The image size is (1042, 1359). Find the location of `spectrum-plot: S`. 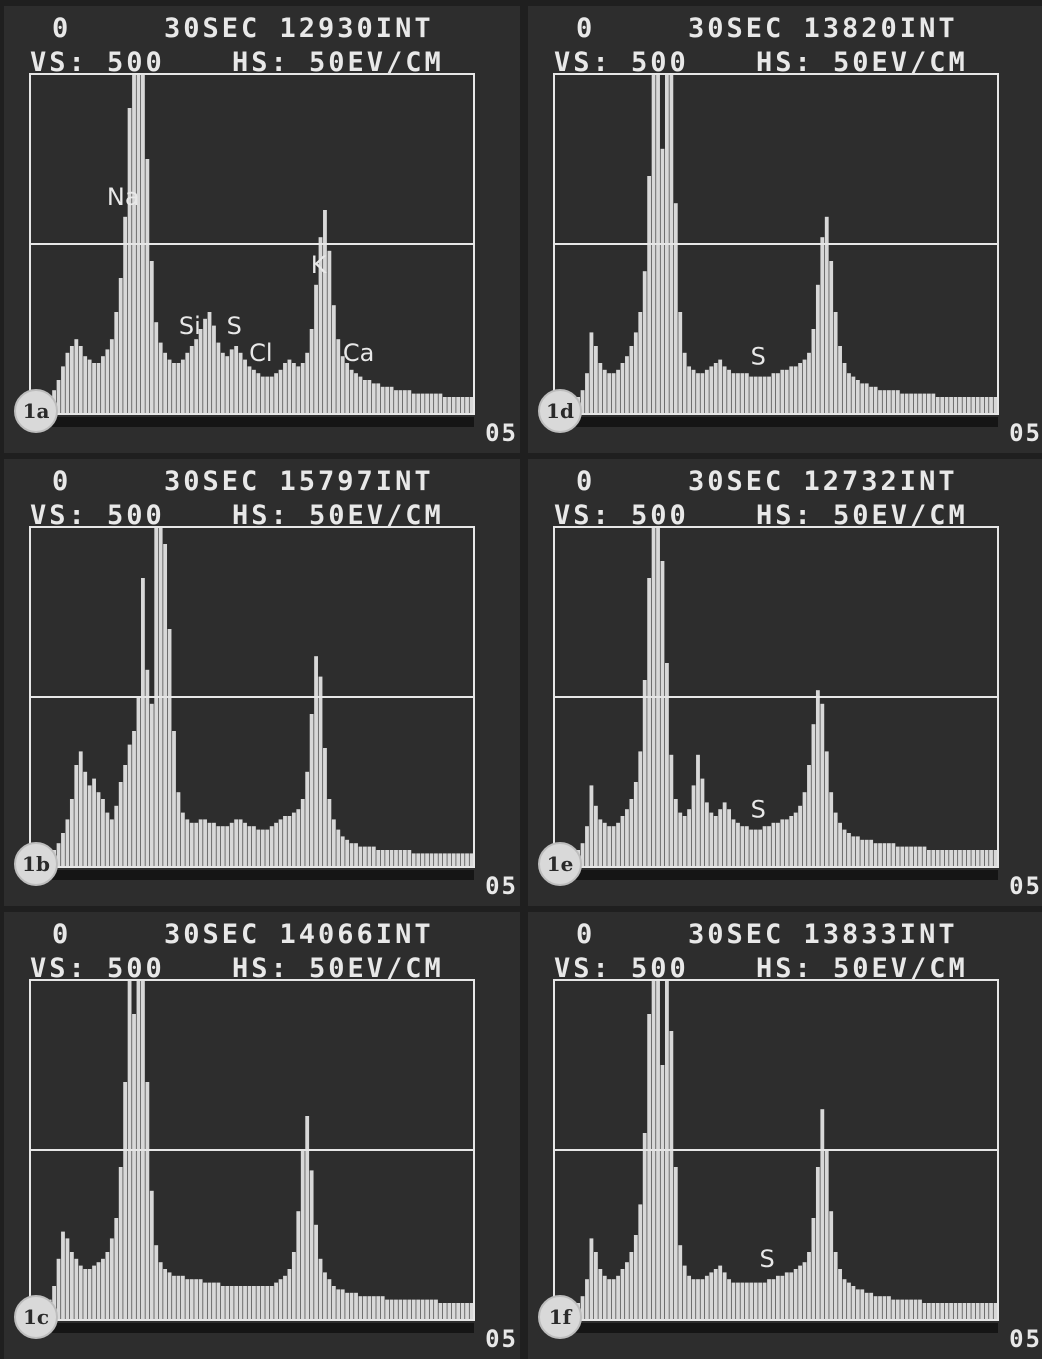

spectrum-plot: S is located at coordinates (776, 703).